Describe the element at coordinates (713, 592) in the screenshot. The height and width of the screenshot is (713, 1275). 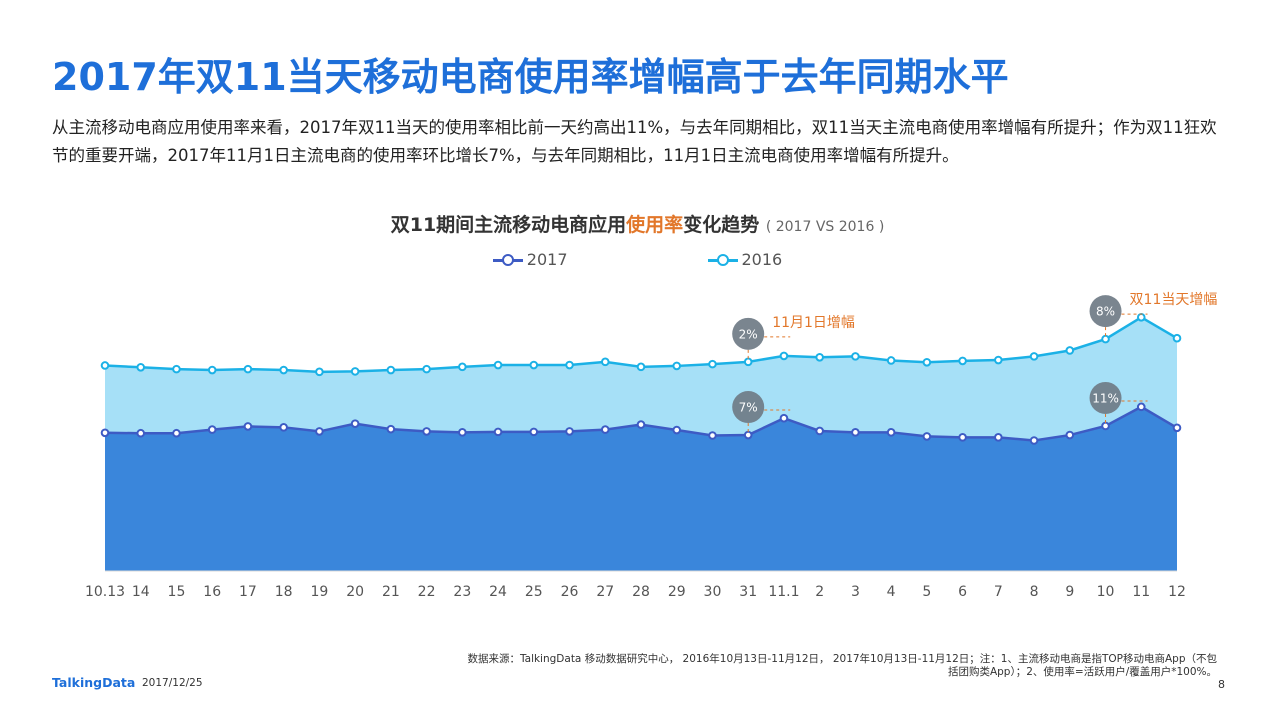
I see `x-tick-label-30: 30` at that location.